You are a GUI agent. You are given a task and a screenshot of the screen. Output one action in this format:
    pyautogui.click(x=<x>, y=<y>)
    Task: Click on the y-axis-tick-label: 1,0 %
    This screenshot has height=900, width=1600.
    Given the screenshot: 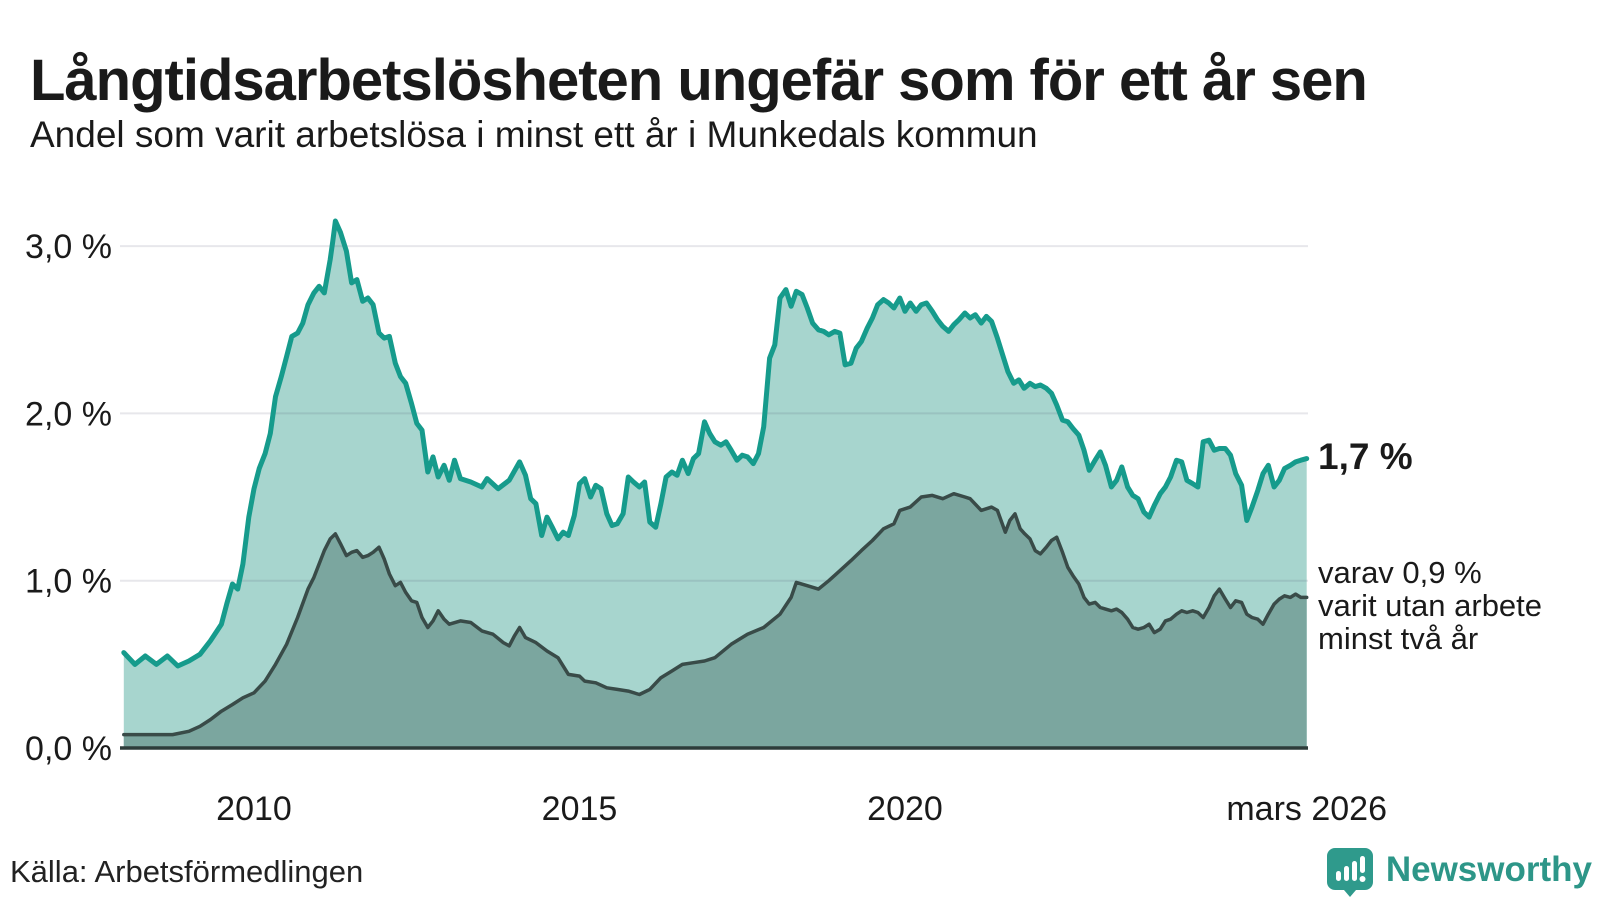 What is the action you would take?
    pyautogui.click(x=68, y=582)
    